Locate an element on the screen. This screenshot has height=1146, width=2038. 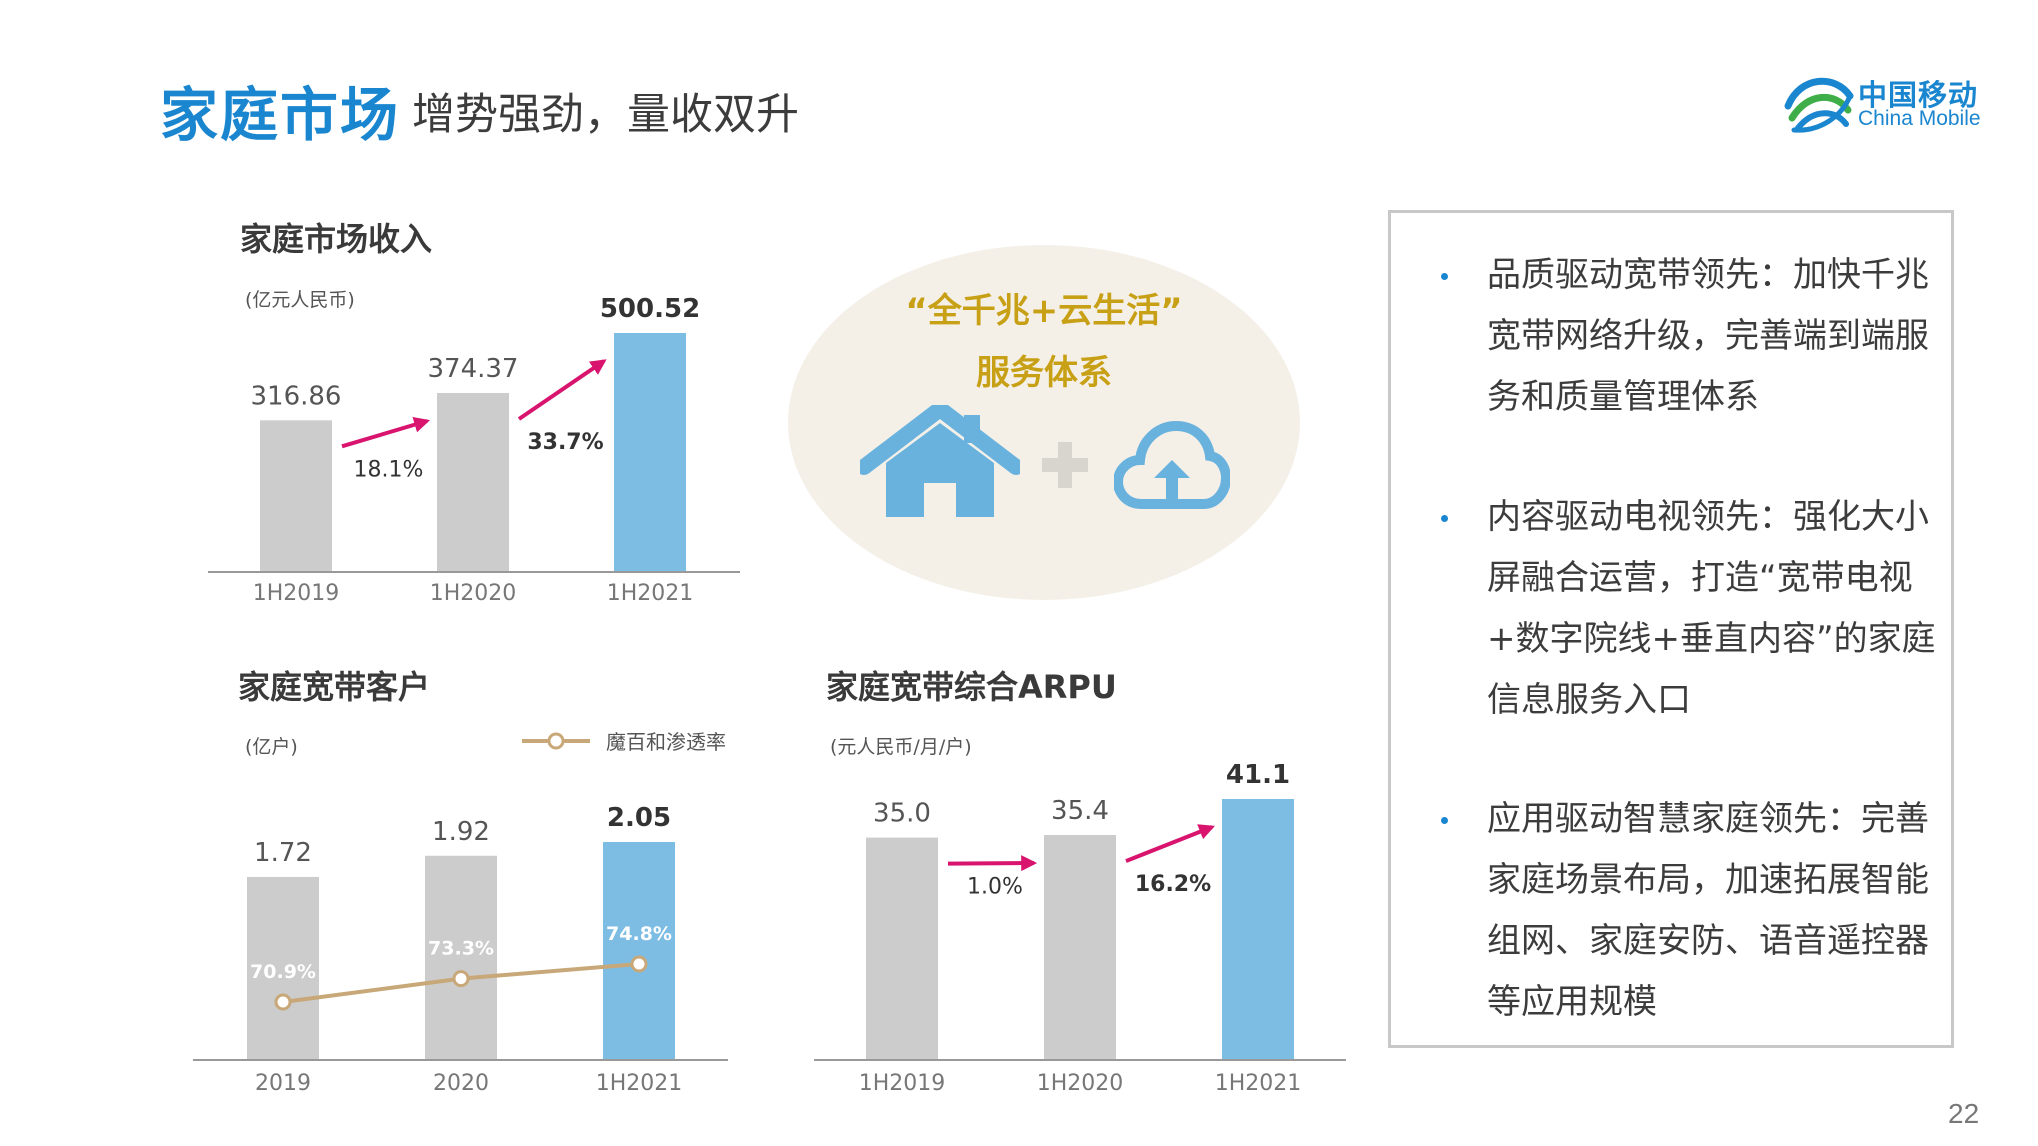
logo-text-cn: 中国移动 is located at coordinates (1918, 95).